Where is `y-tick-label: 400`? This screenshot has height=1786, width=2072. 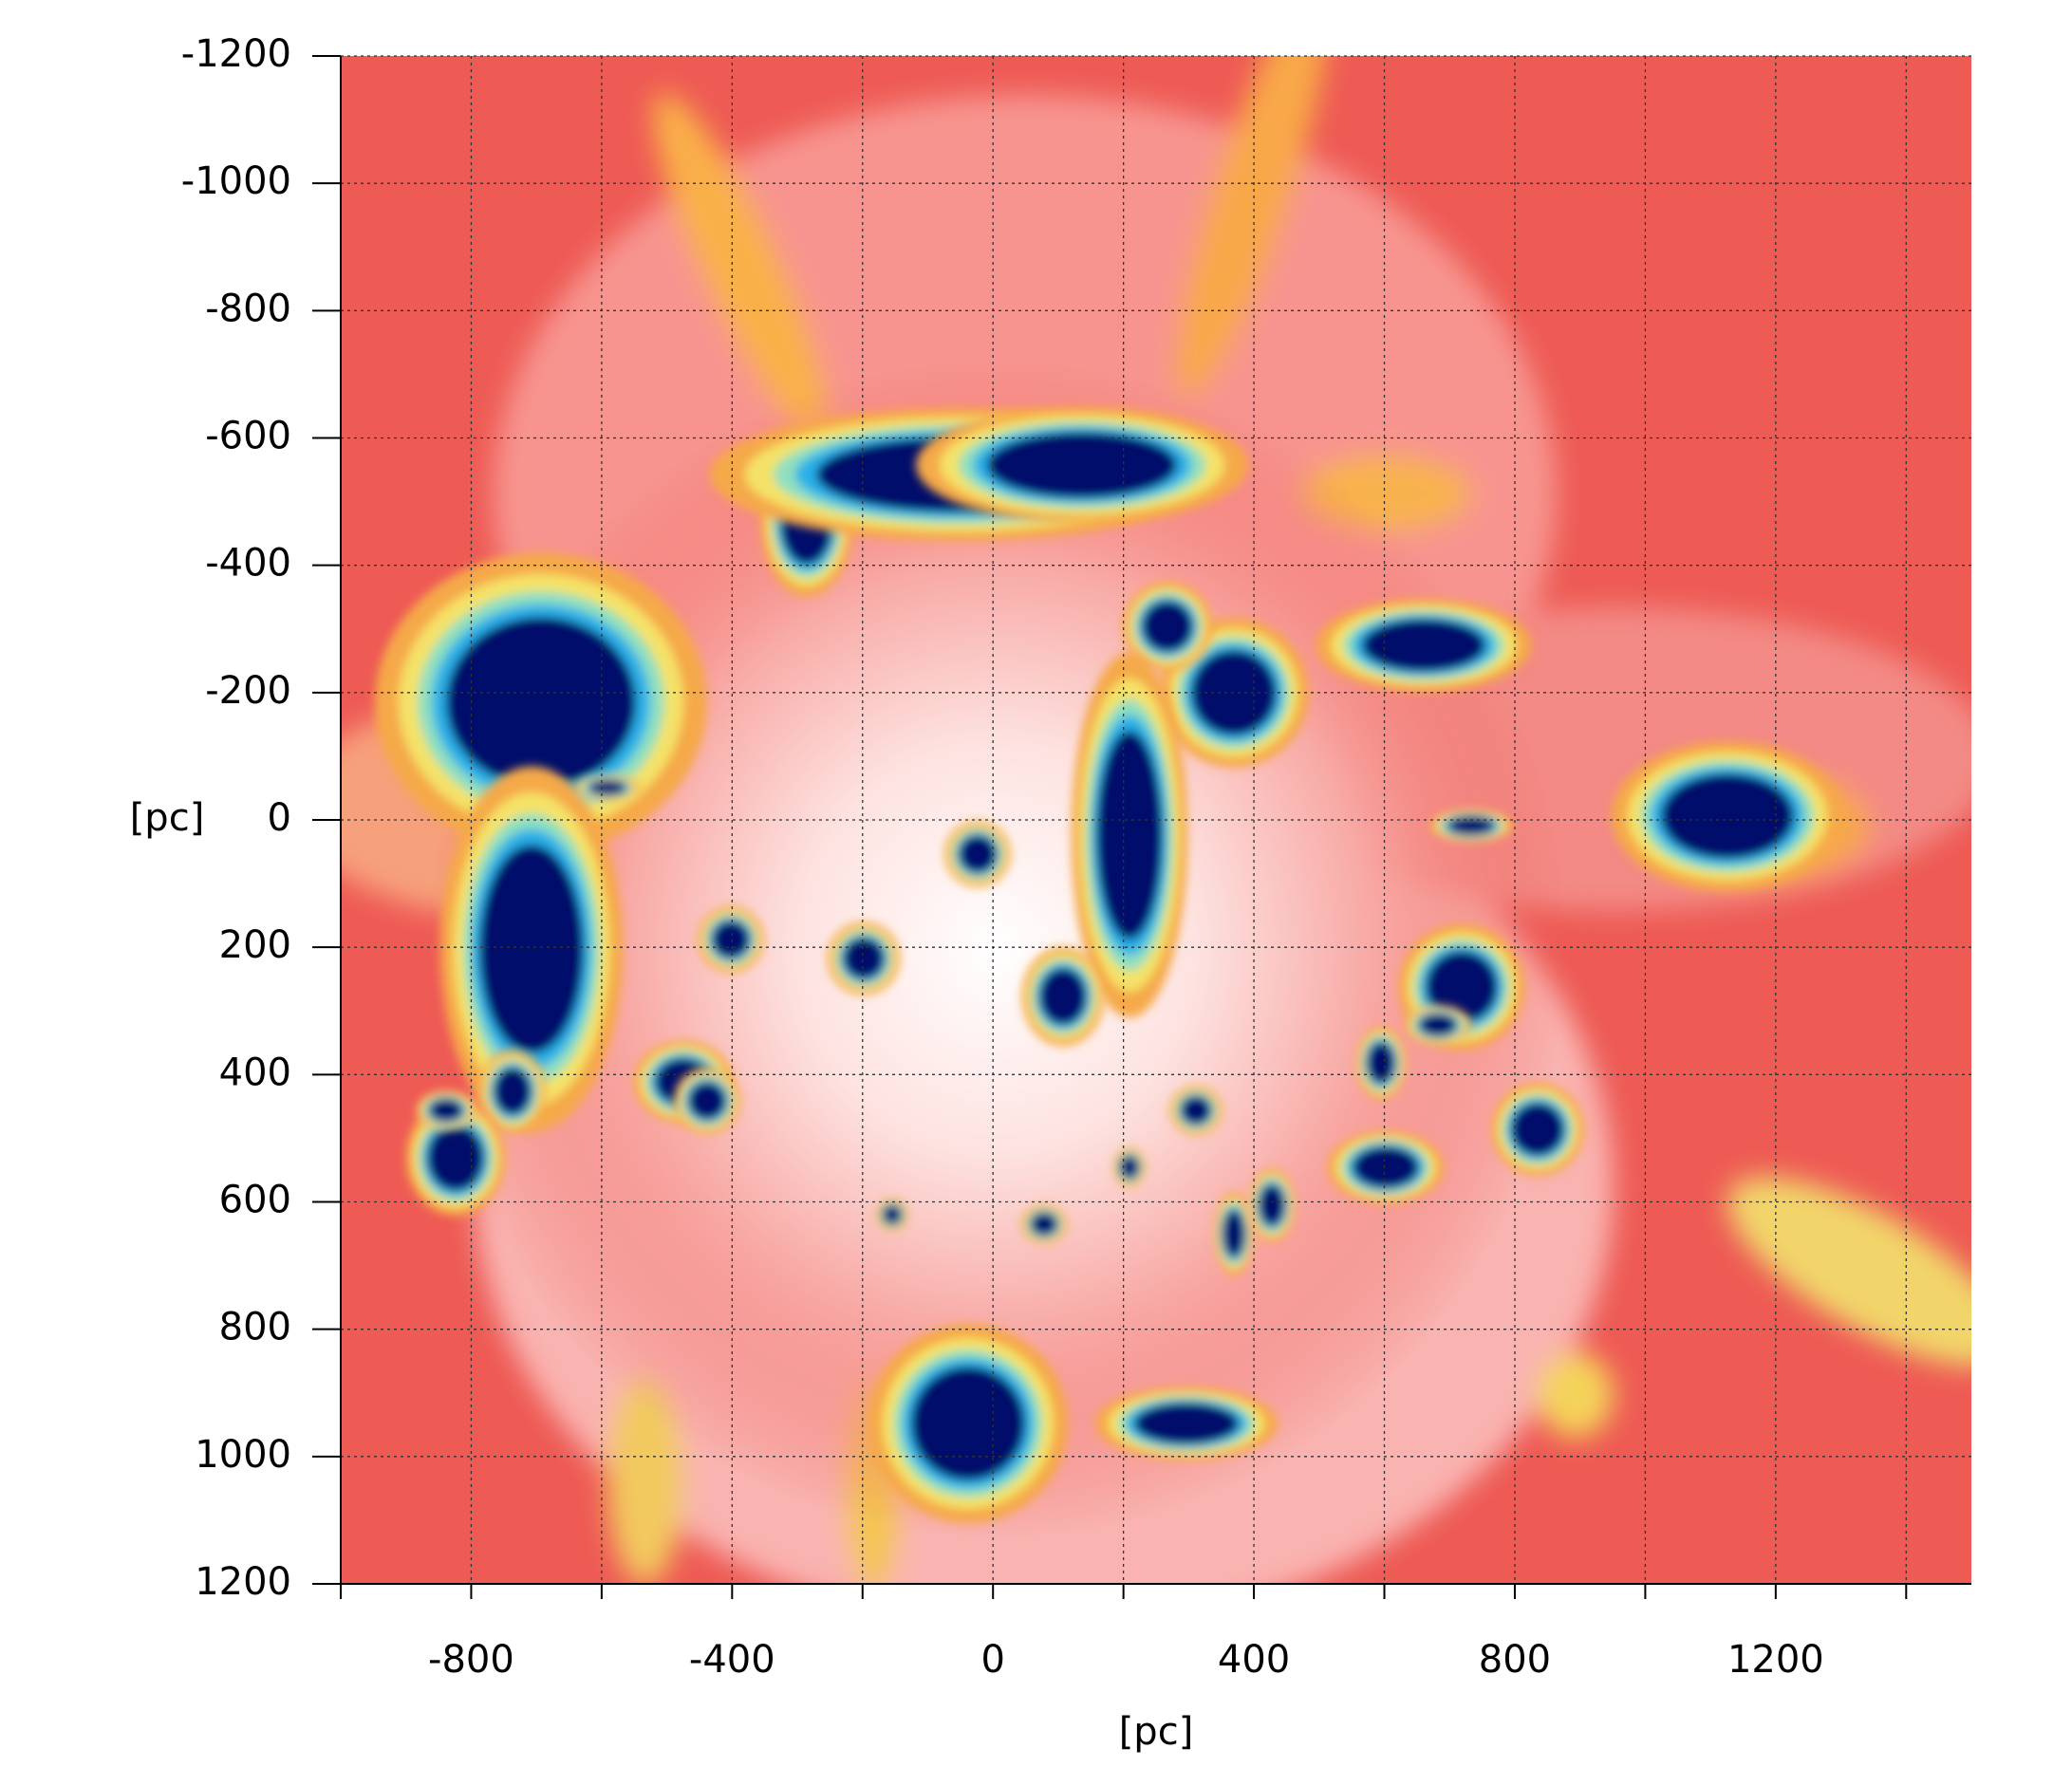 y-tick-label: 400 is located at coordinates (255, 1073).